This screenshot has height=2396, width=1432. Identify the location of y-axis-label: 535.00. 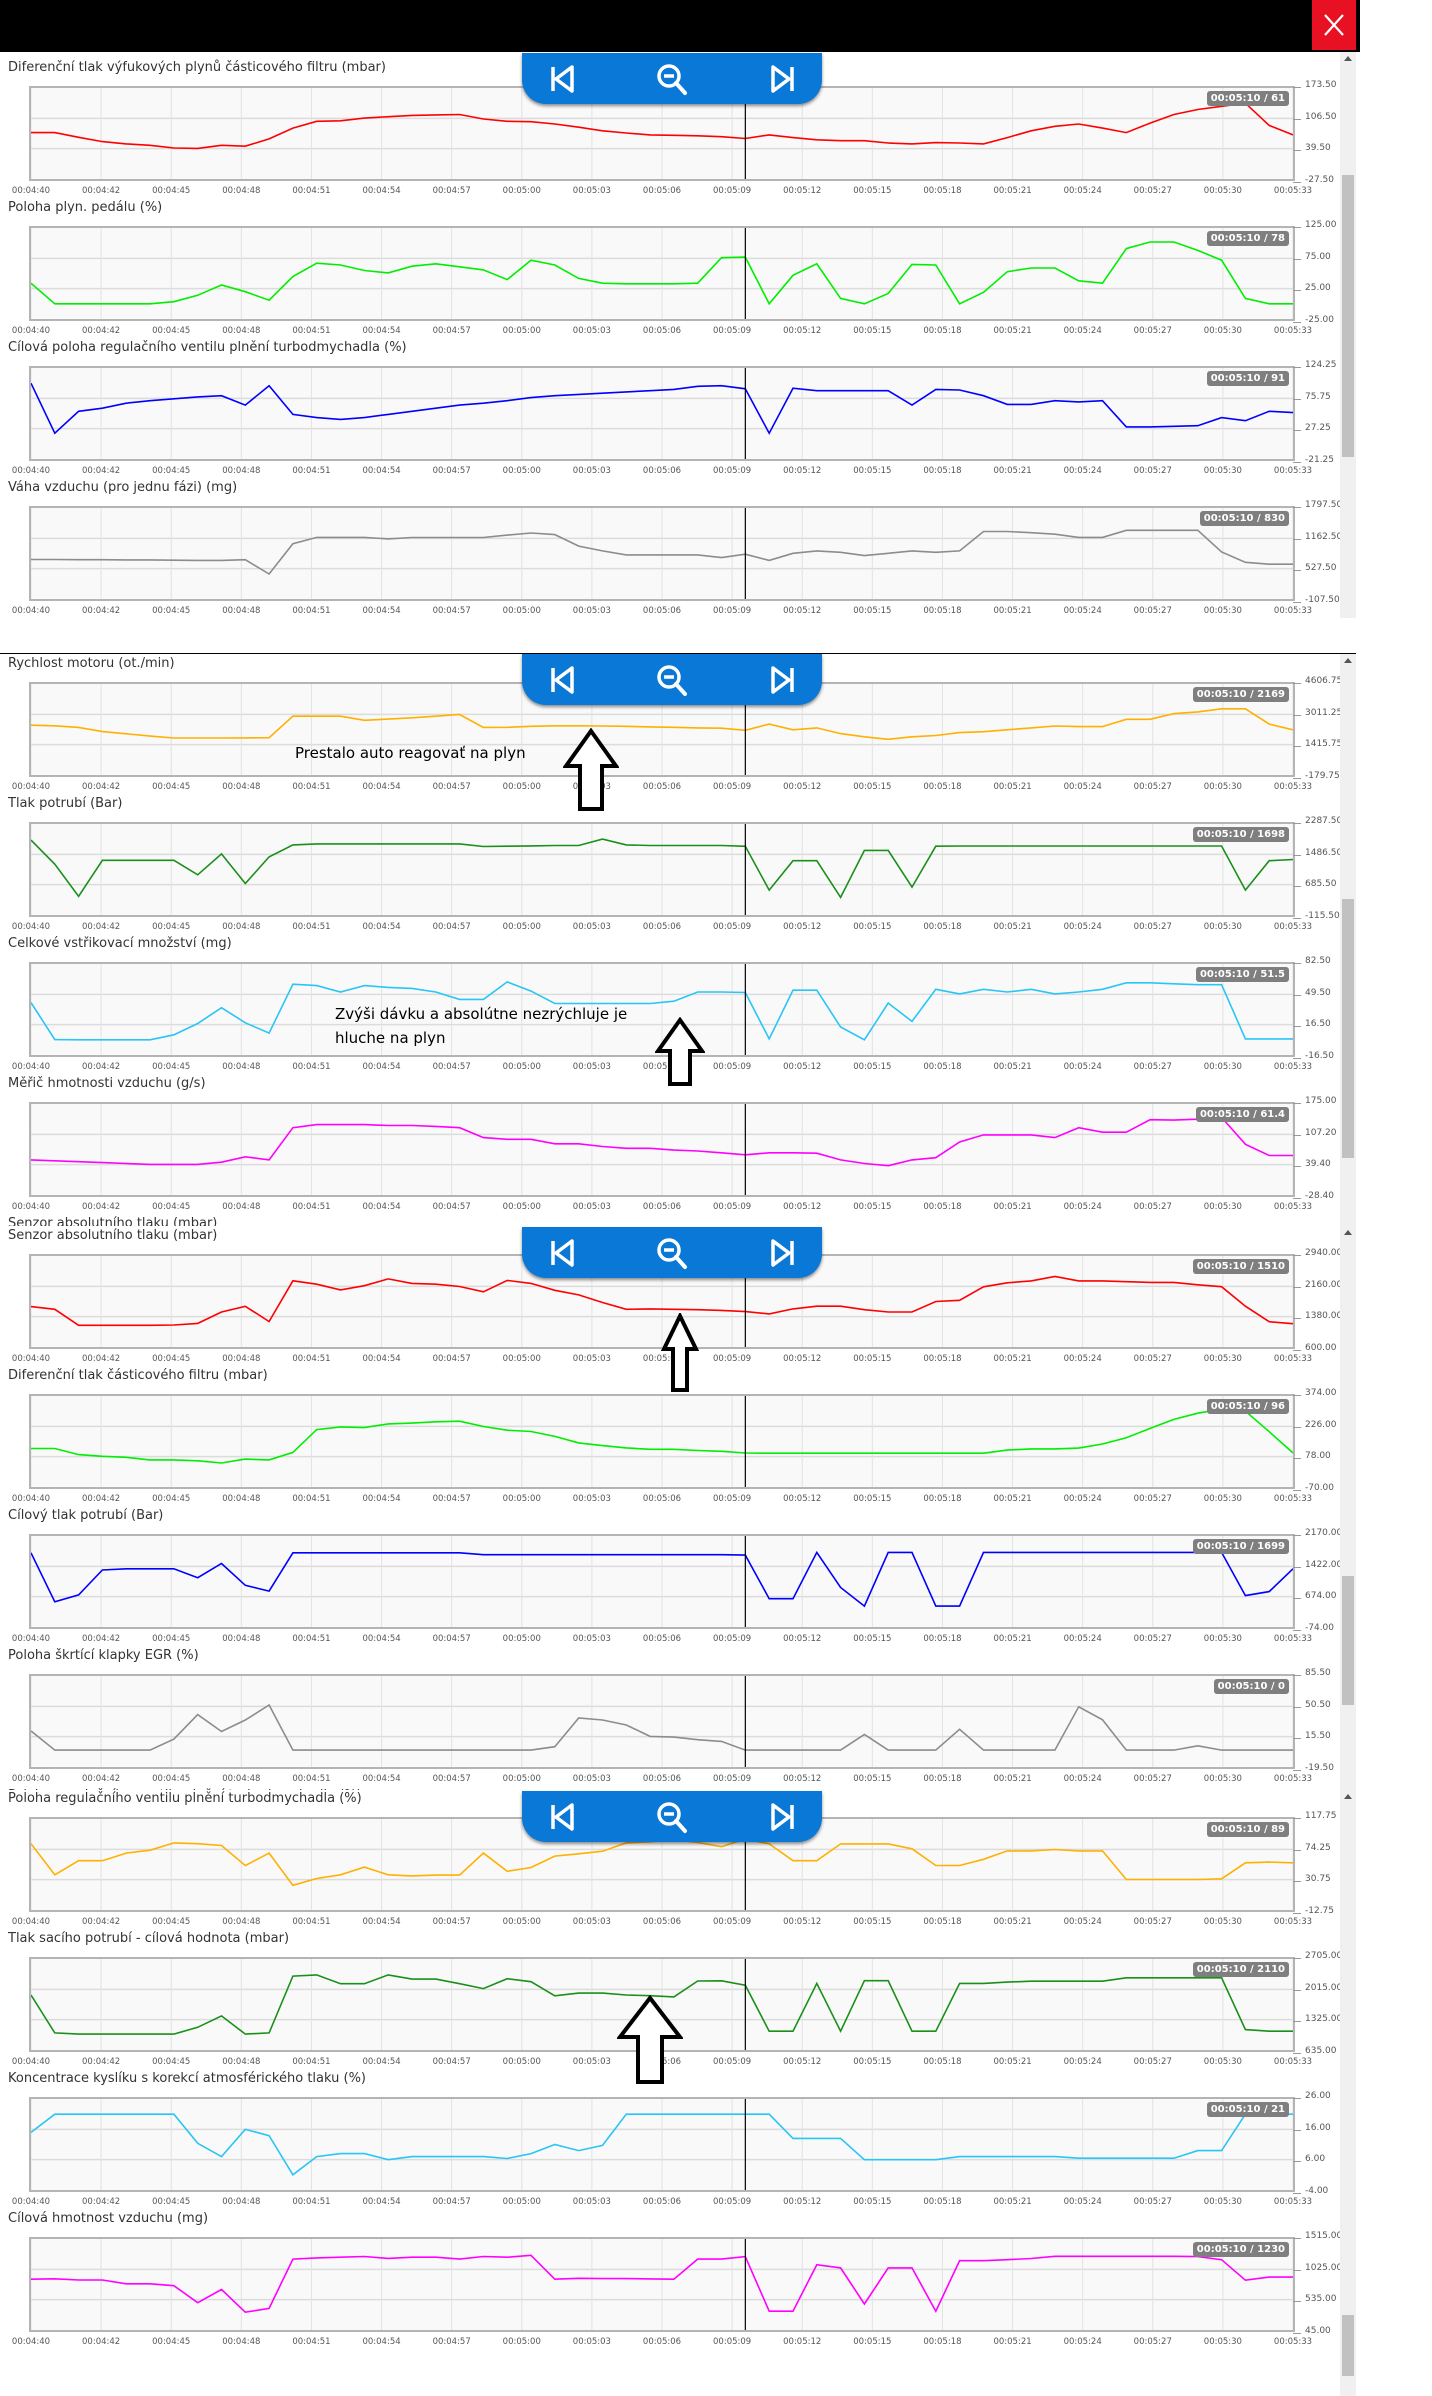
(1321, 2299).